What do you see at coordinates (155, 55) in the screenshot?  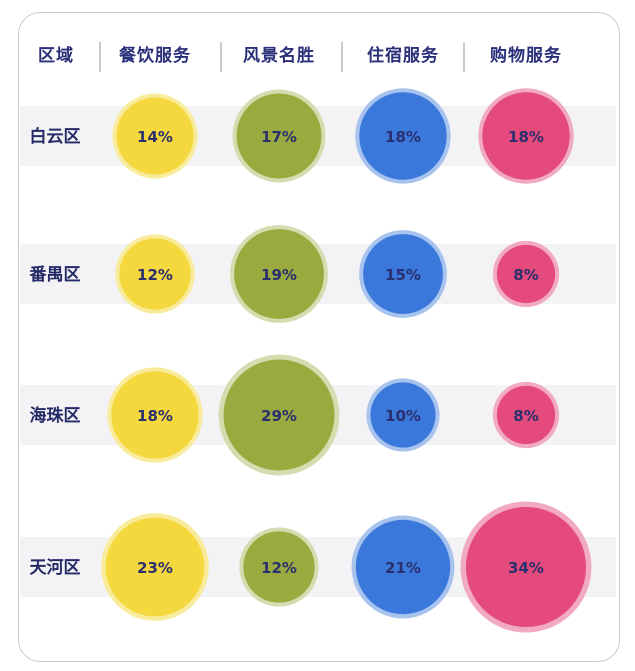 I see `column-header-1: 餐饮服务` at bounding box center [155, 55].